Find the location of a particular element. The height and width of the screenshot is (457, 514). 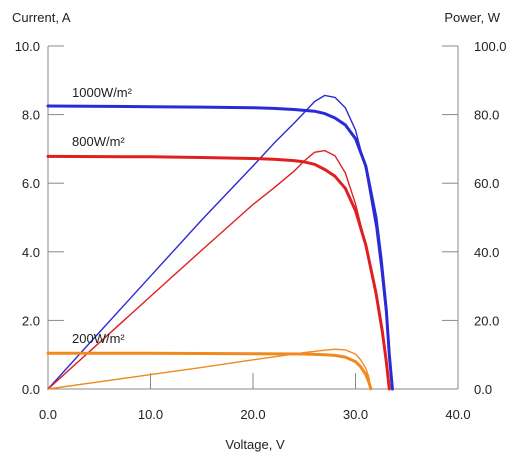

x-tick-label: 40.0 is located at coordinates (457, 414).